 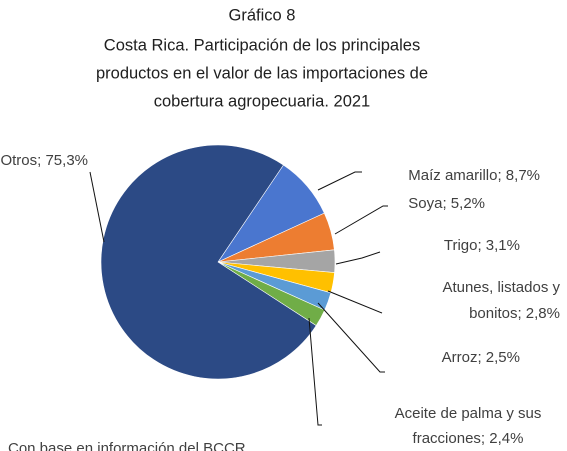 What do you see at coordinates (501, 287) in the screenshot?
I see `data-label: Atunes, listados y` at bounding box center [501, 287].